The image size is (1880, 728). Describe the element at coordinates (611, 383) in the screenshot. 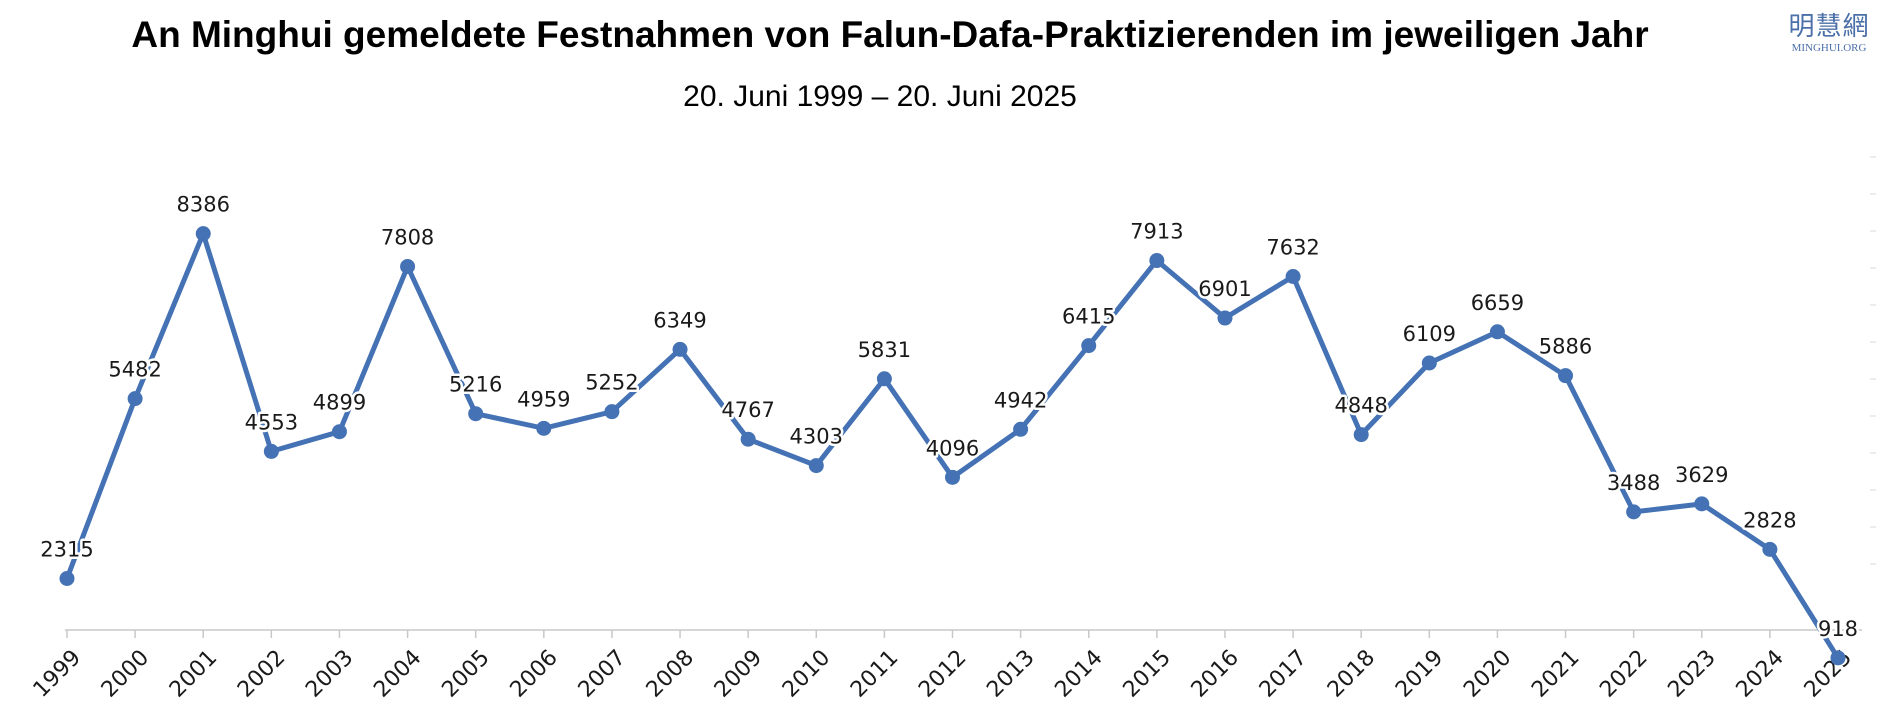

I see `data-label: 5252` at that location.